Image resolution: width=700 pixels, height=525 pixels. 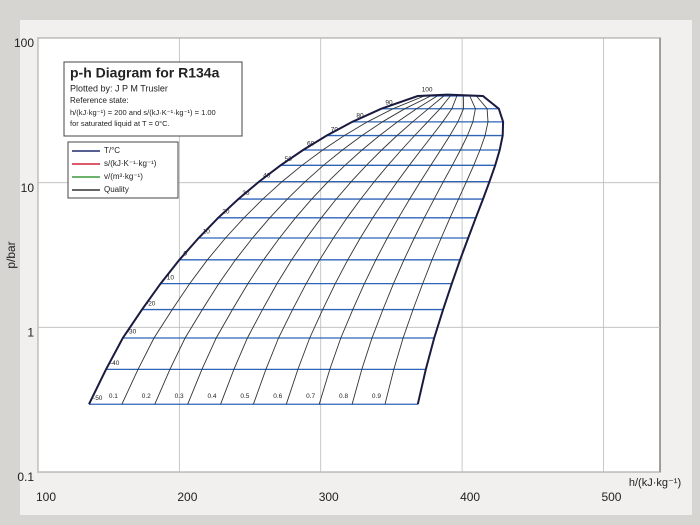 I want to click on quality-label: 0.8, so click(x=343, y=396).